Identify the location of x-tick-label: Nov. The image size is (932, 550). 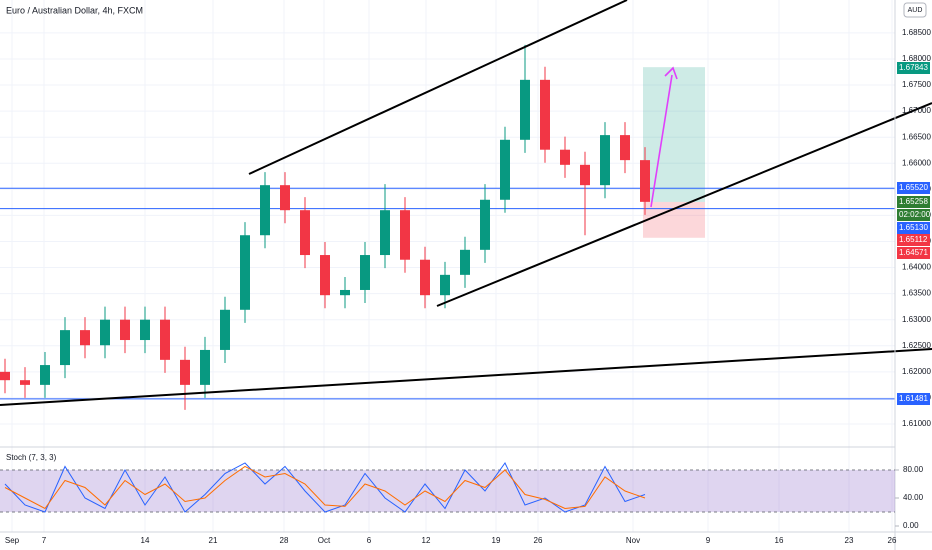
(633, 540).